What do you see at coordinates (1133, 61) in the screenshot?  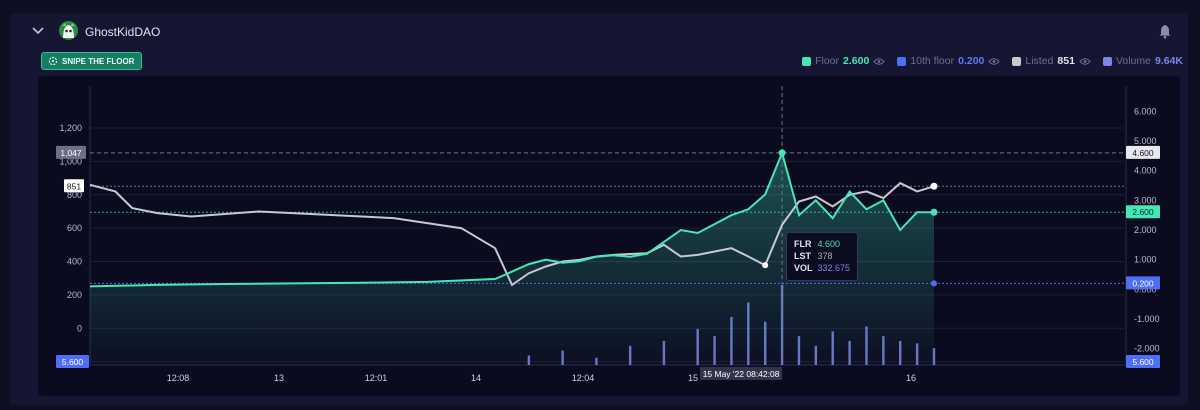 I see `legend-label: Volume` at bounding box center [1133, 61].